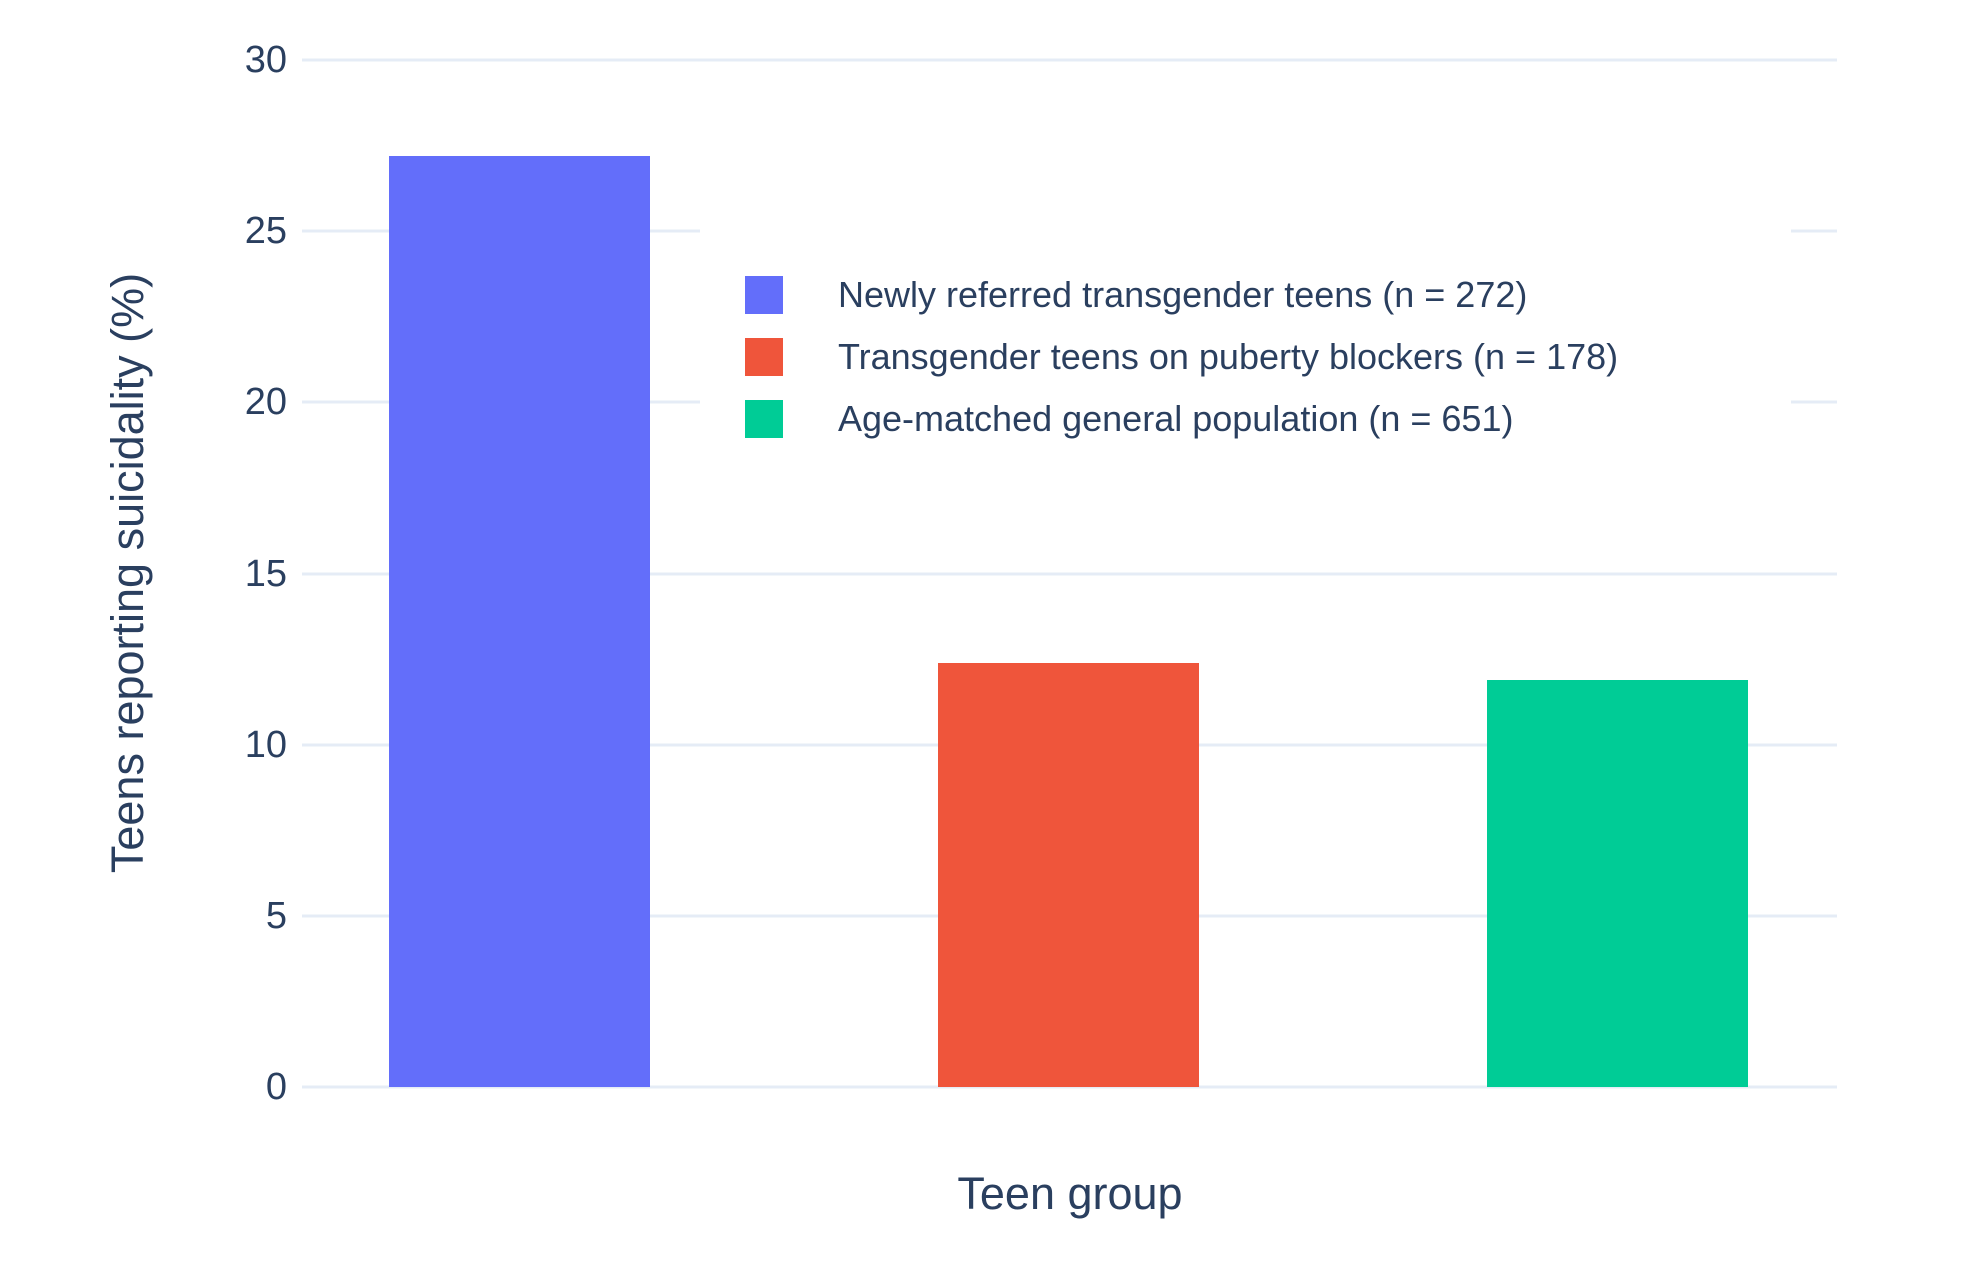 The width and height of the screenshot is (1987, 1269). I want to click on y-tick-label: 20, so click(265, 402).